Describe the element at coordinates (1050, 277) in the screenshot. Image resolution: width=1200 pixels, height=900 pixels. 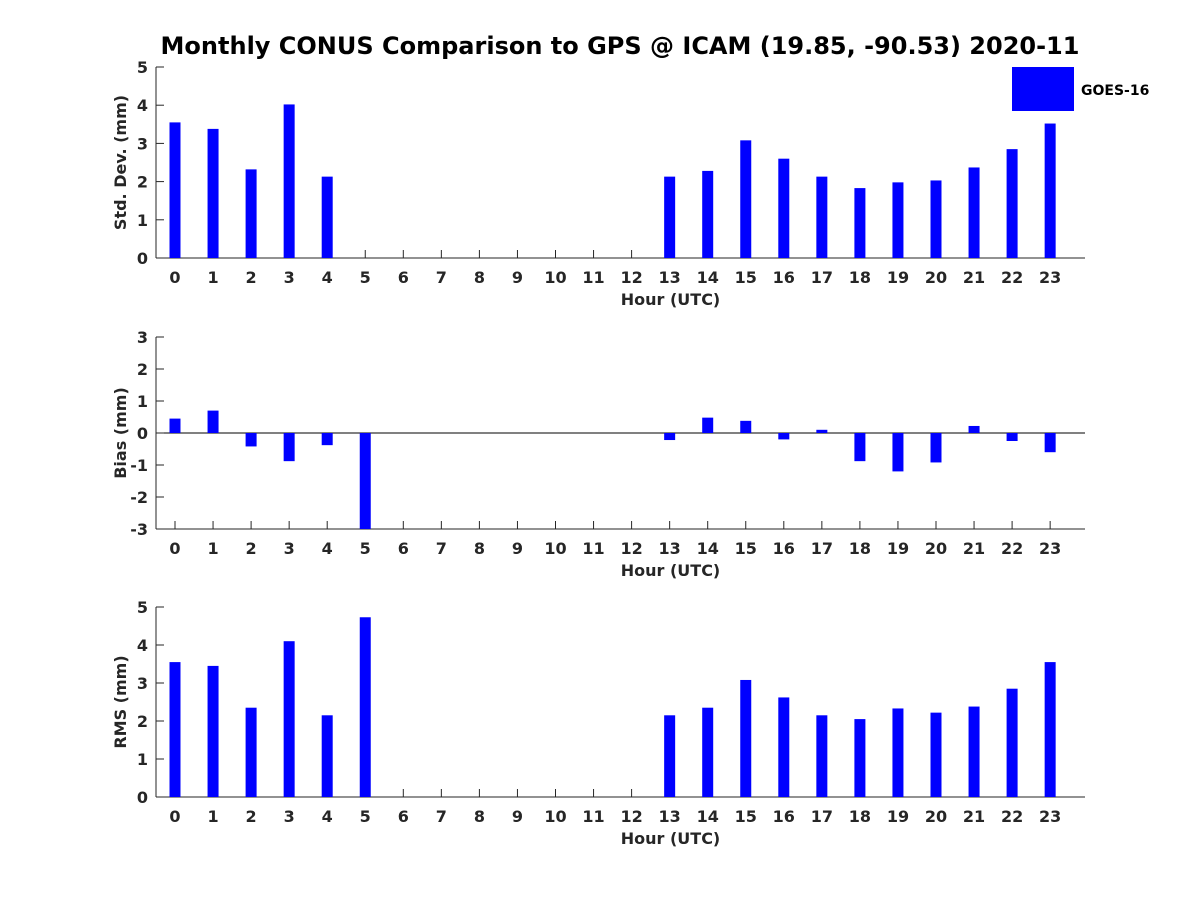
I see `x-tick-label: 23` at that location.